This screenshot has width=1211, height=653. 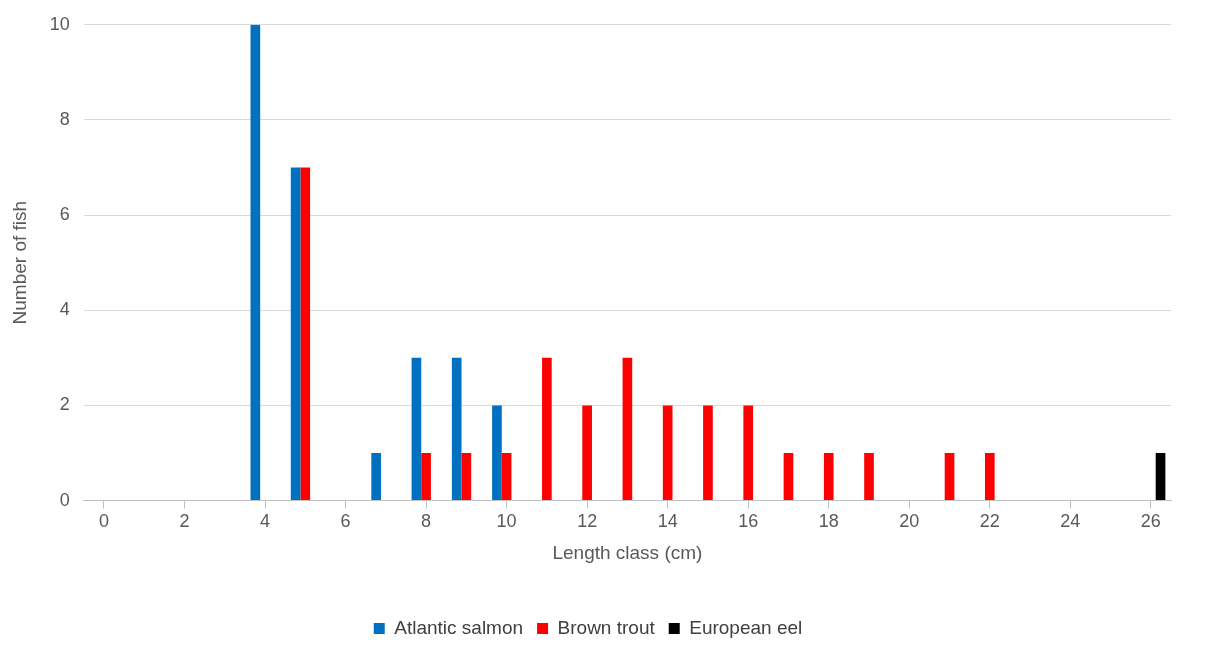 What do you see at coordinates (345, 521) in the screenshot?
I see `x-tick-label: 6` at bounding box center [345, 521].